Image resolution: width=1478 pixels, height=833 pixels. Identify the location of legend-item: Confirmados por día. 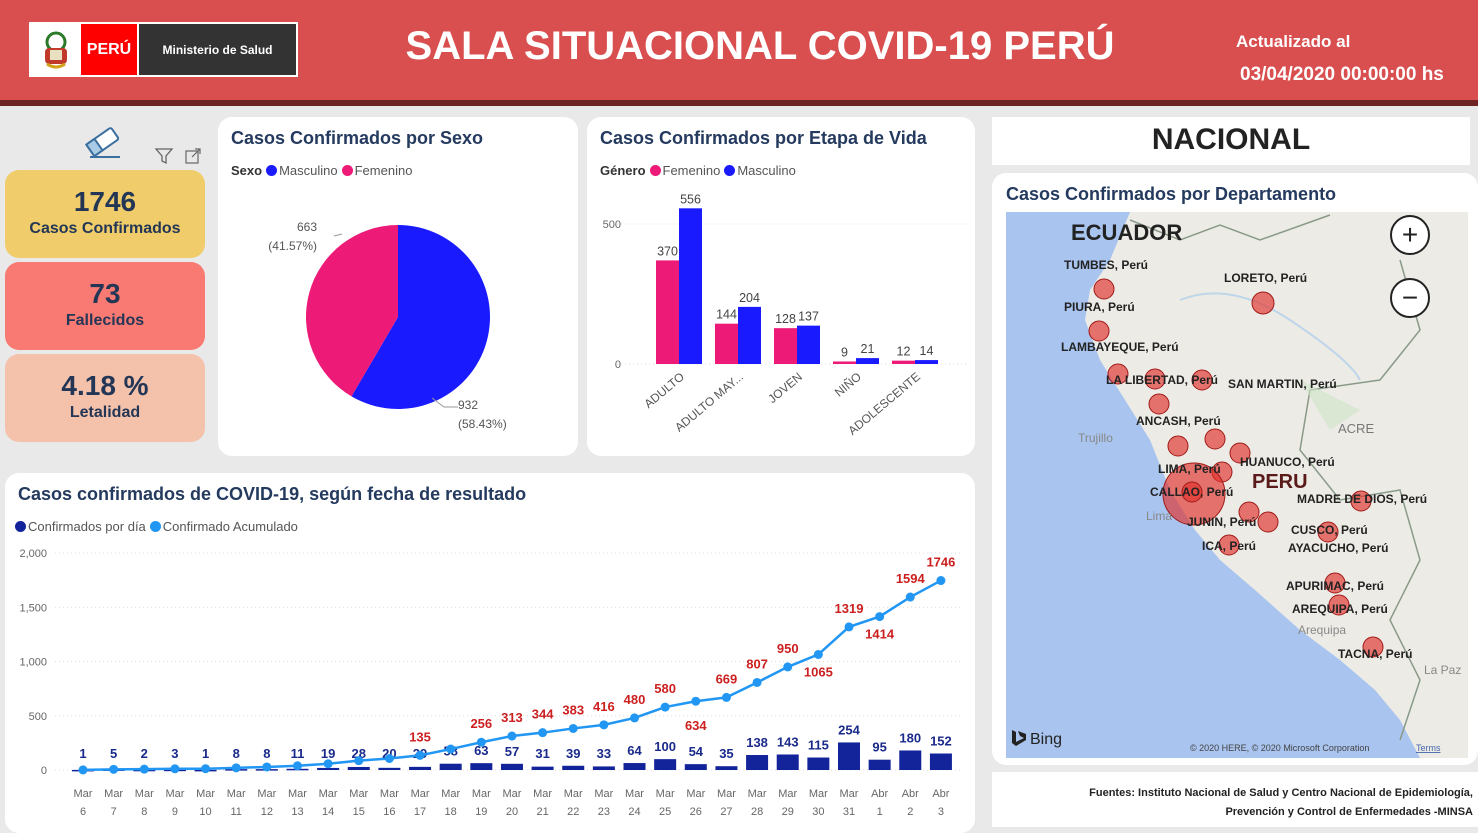
(87, 526).